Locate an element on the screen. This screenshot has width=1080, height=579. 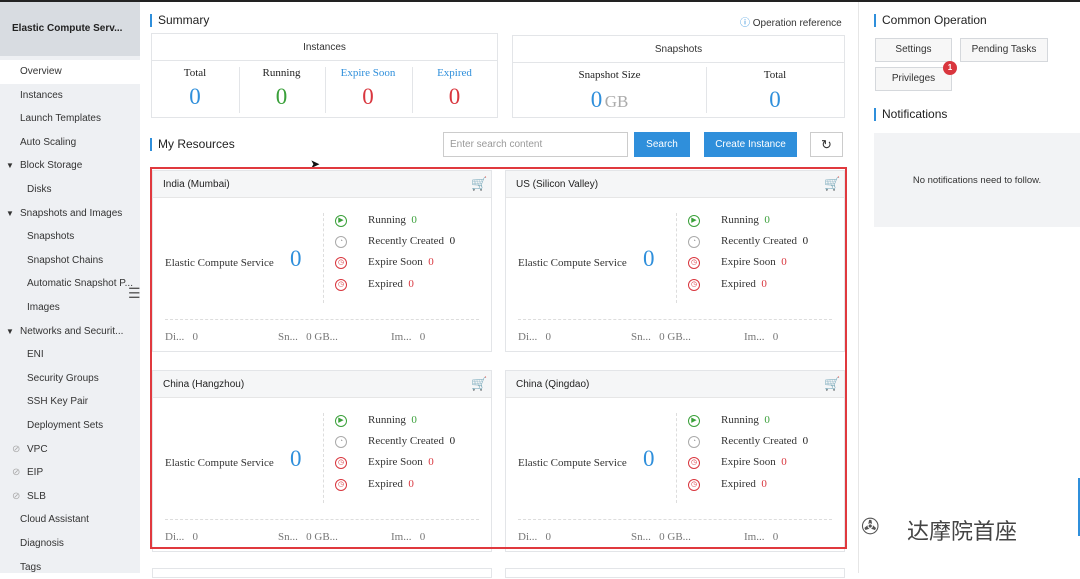
nav-item: Tags is located at coordinates (70, 567).